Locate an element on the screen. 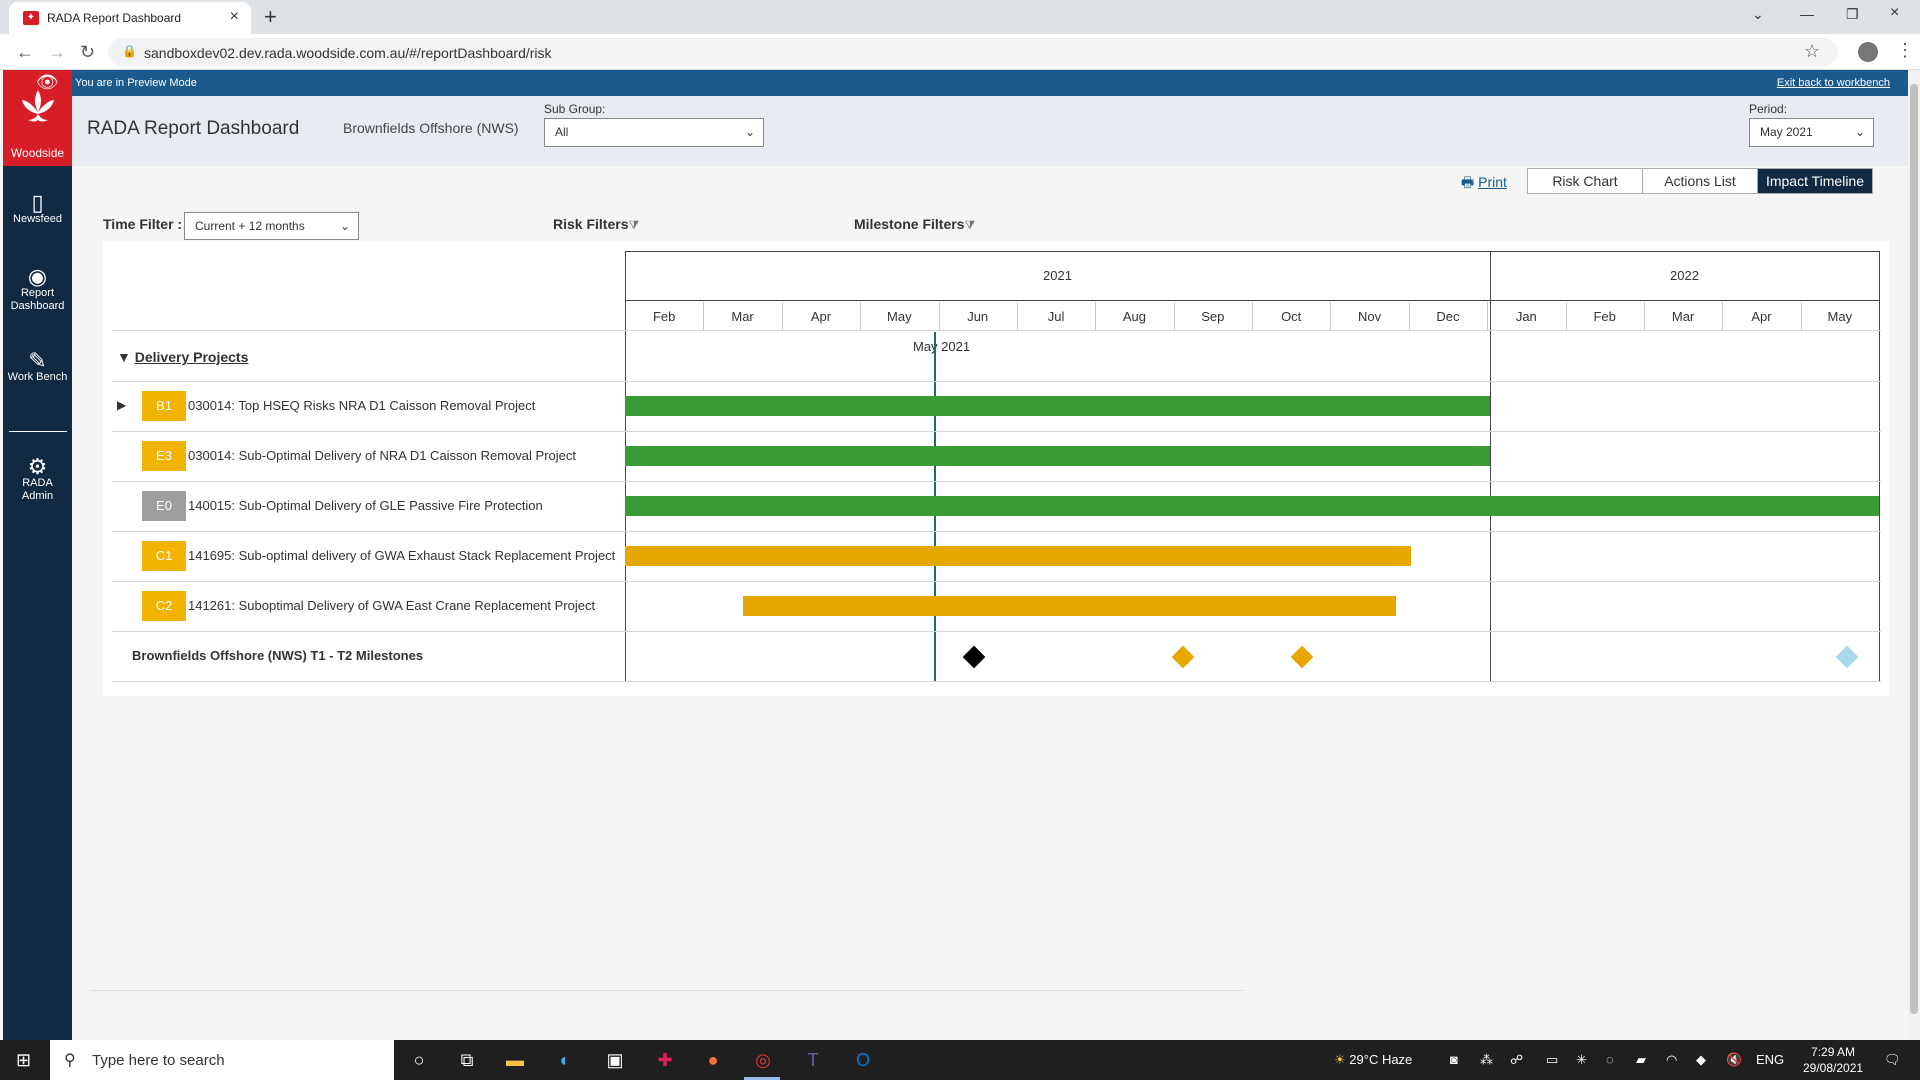  firefox-icon: ● is located at coordinates (713, 1060).